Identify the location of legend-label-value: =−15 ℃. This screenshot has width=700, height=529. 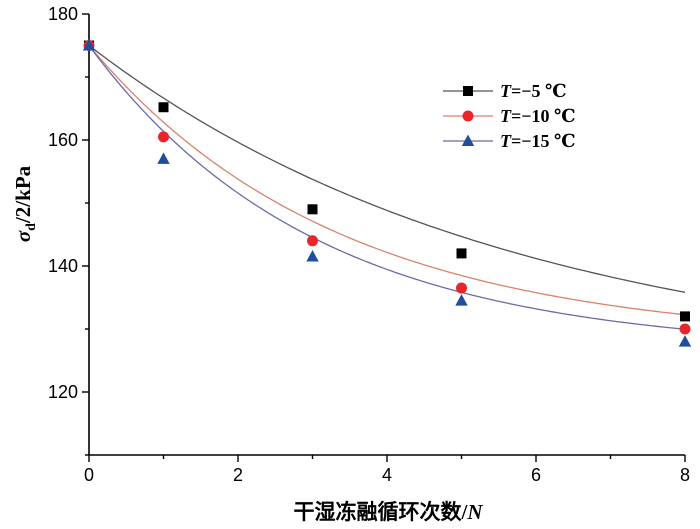
(543, 141).